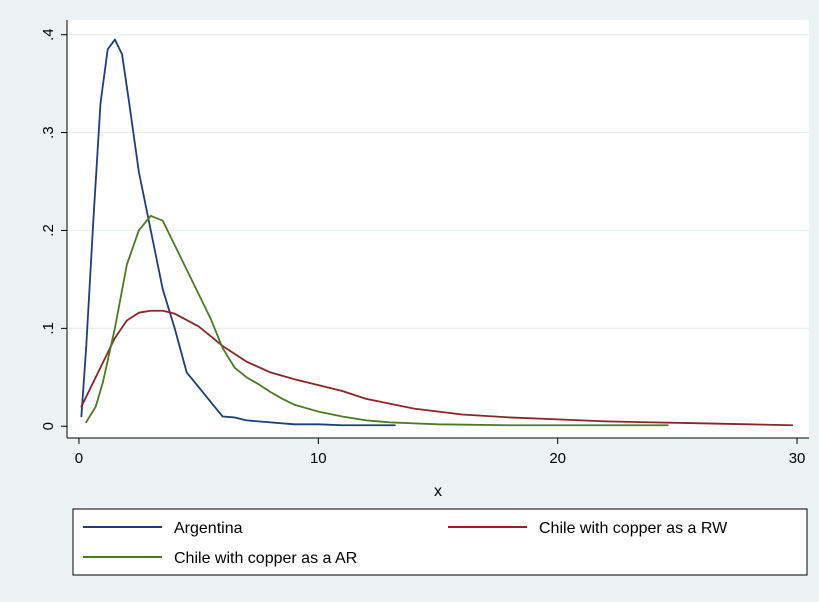  Describe the element at coordinates (557, 458) in the screenshot. I see `x-tick-label: 20` at that location.